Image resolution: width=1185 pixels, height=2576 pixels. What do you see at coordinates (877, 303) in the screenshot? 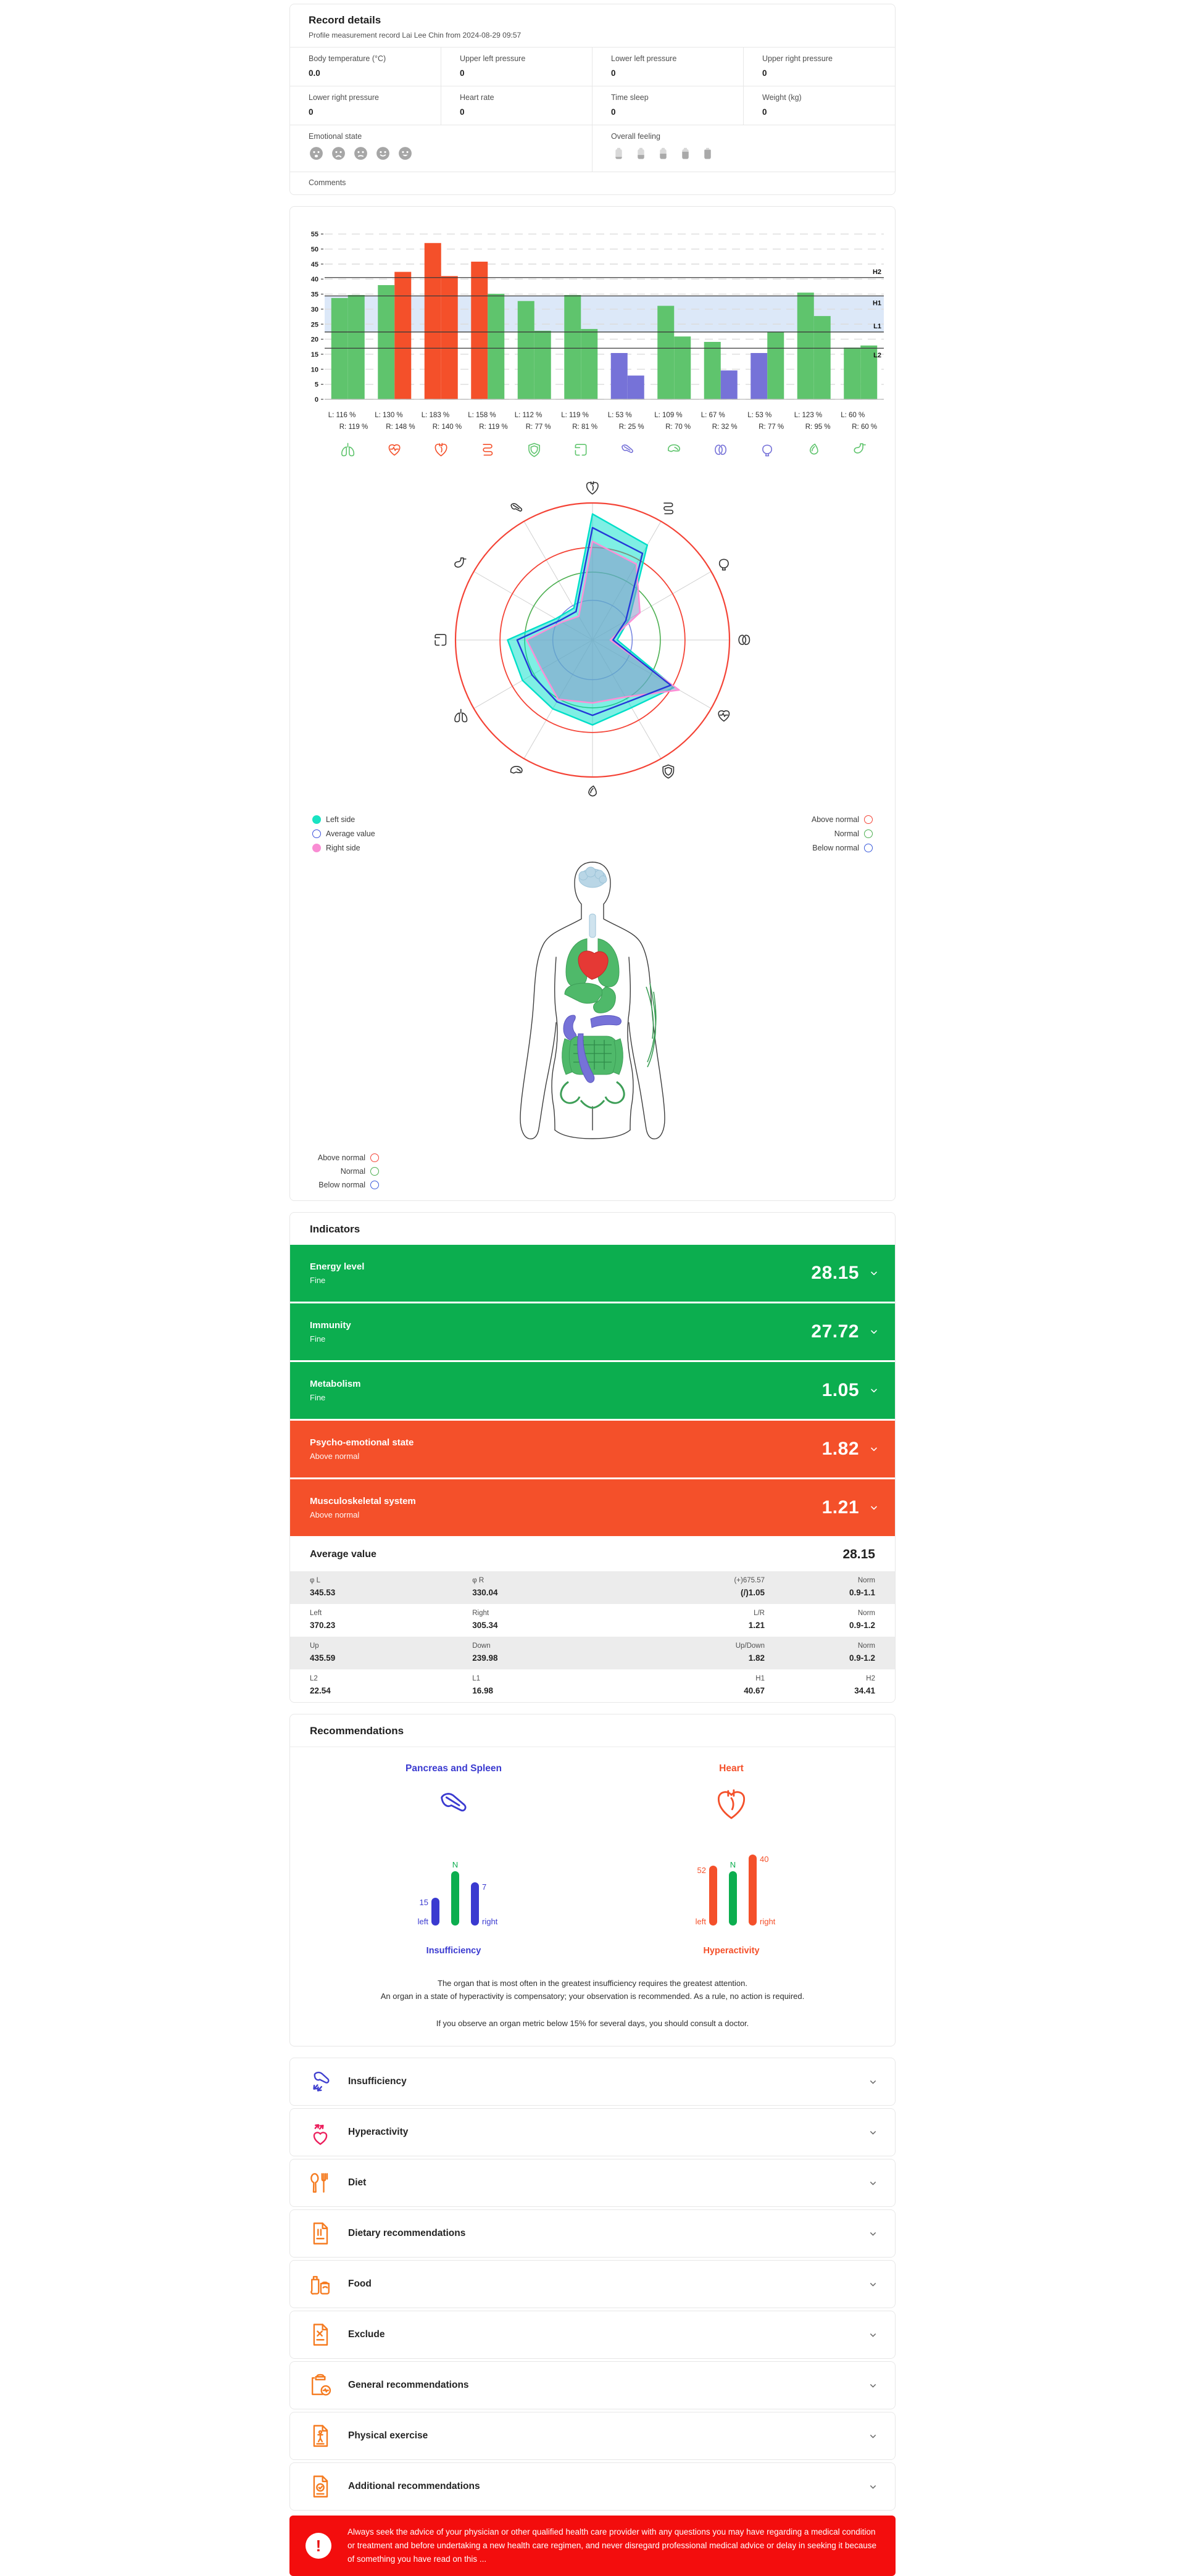
I see `svg-text: H1` at bounding box center [877, 303].